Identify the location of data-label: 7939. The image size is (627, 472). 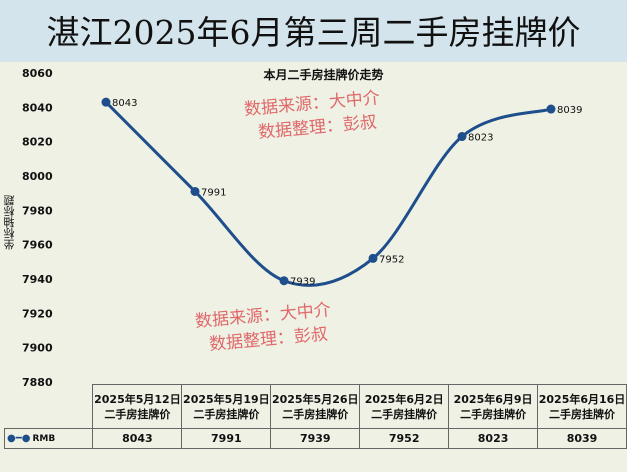
(302, 282).